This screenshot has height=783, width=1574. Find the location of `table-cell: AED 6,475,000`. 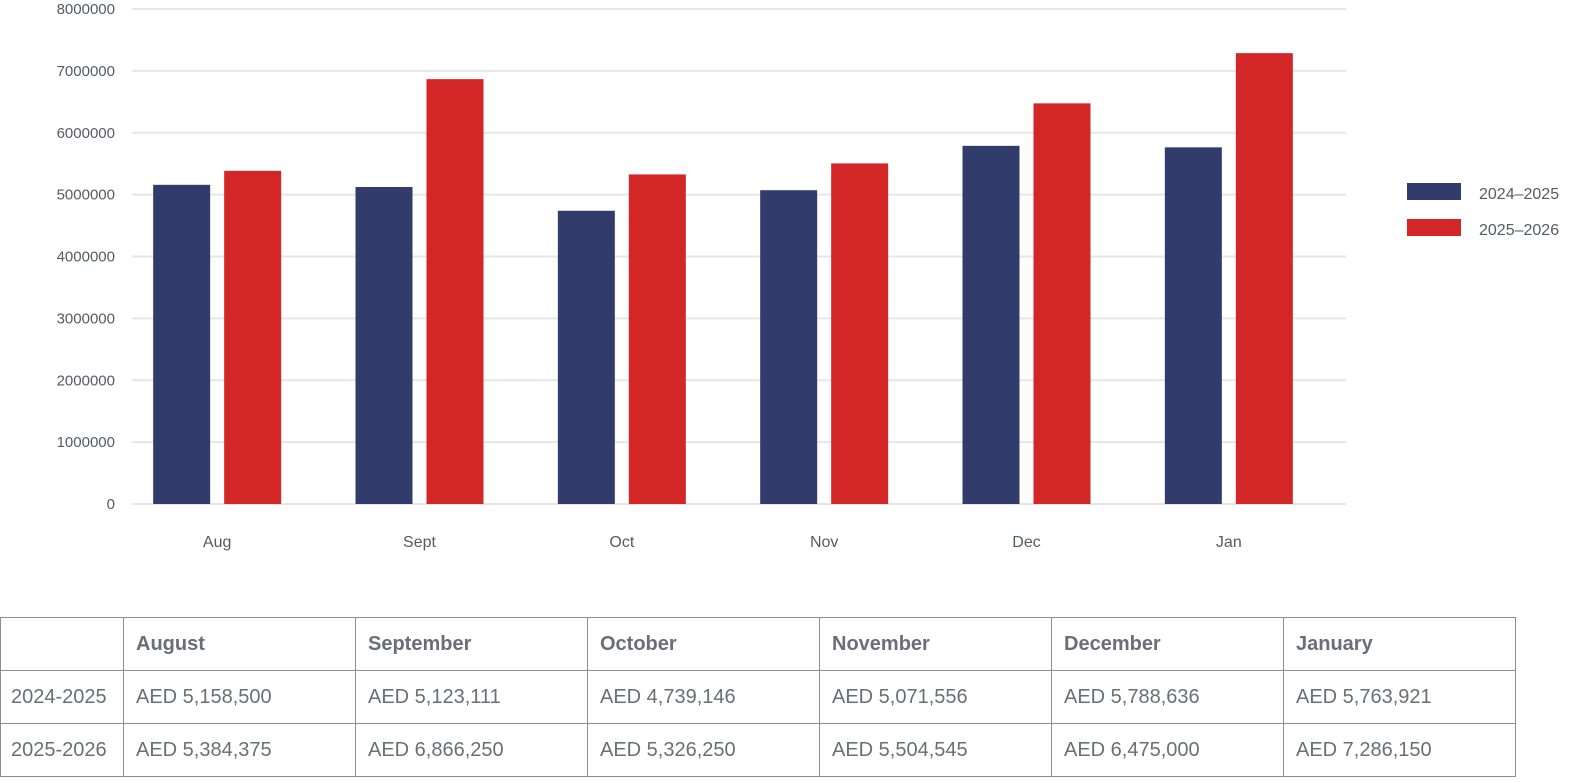

table-cell: AED 6,475,000 is located at coordinates (1167, 750).